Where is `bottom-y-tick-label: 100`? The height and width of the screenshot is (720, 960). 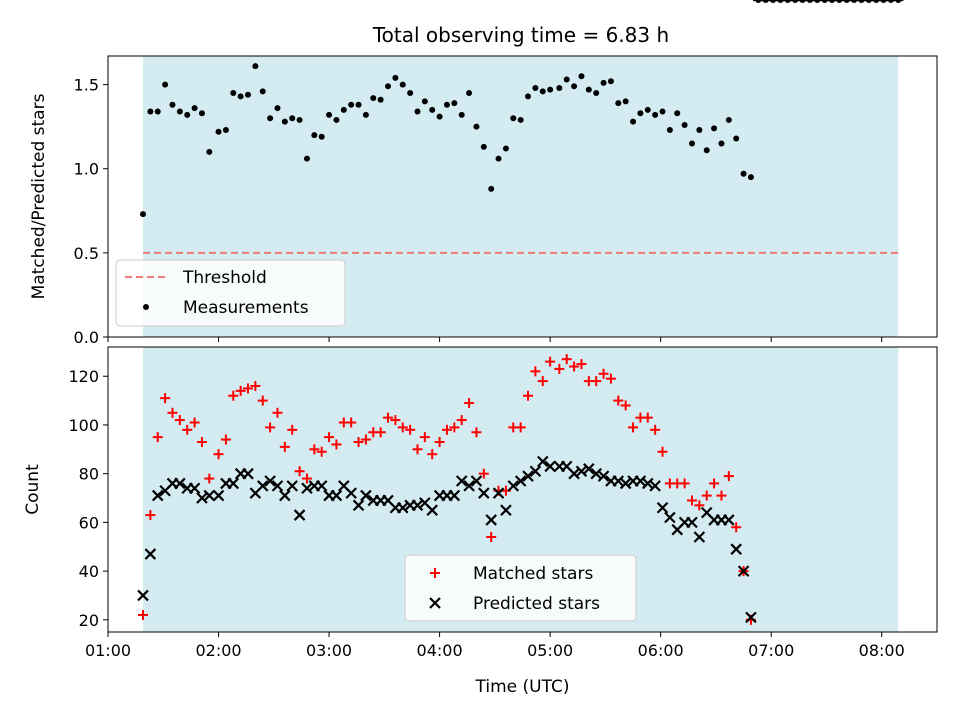
bottom-y-tick-label: 100 is located at coordinates (83, 425).